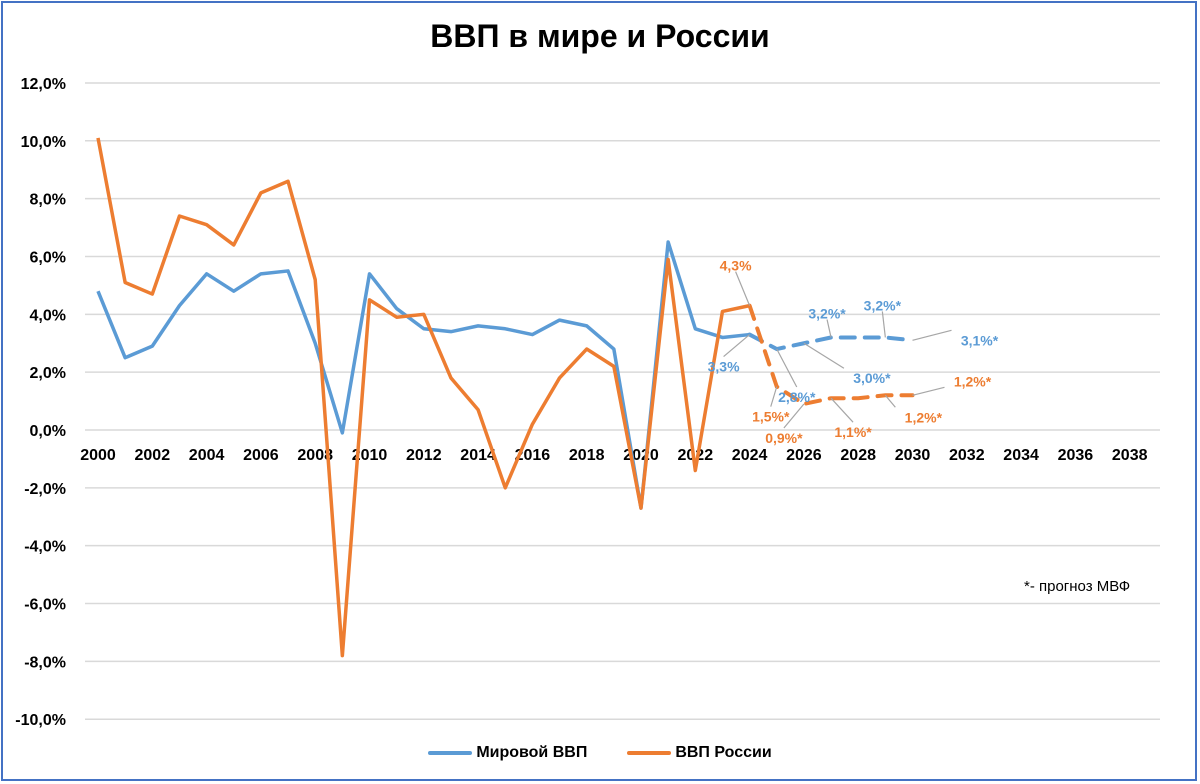  I want to click on y-tick-label: 10,0%, so click(43, 142).